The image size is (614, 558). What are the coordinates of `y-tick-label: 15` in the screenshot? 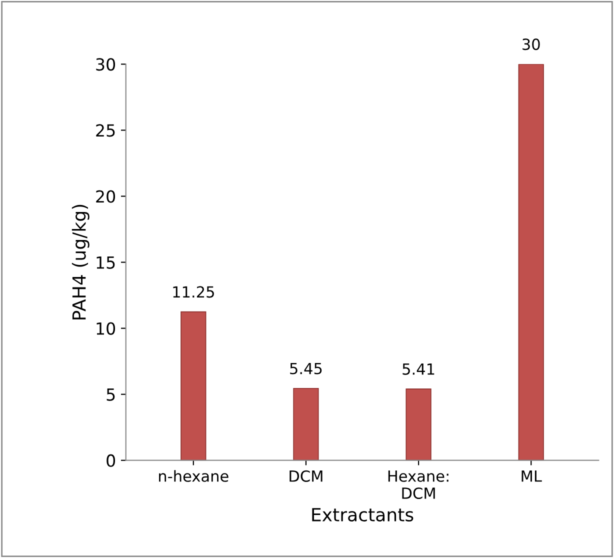 It's located at (105, 262).